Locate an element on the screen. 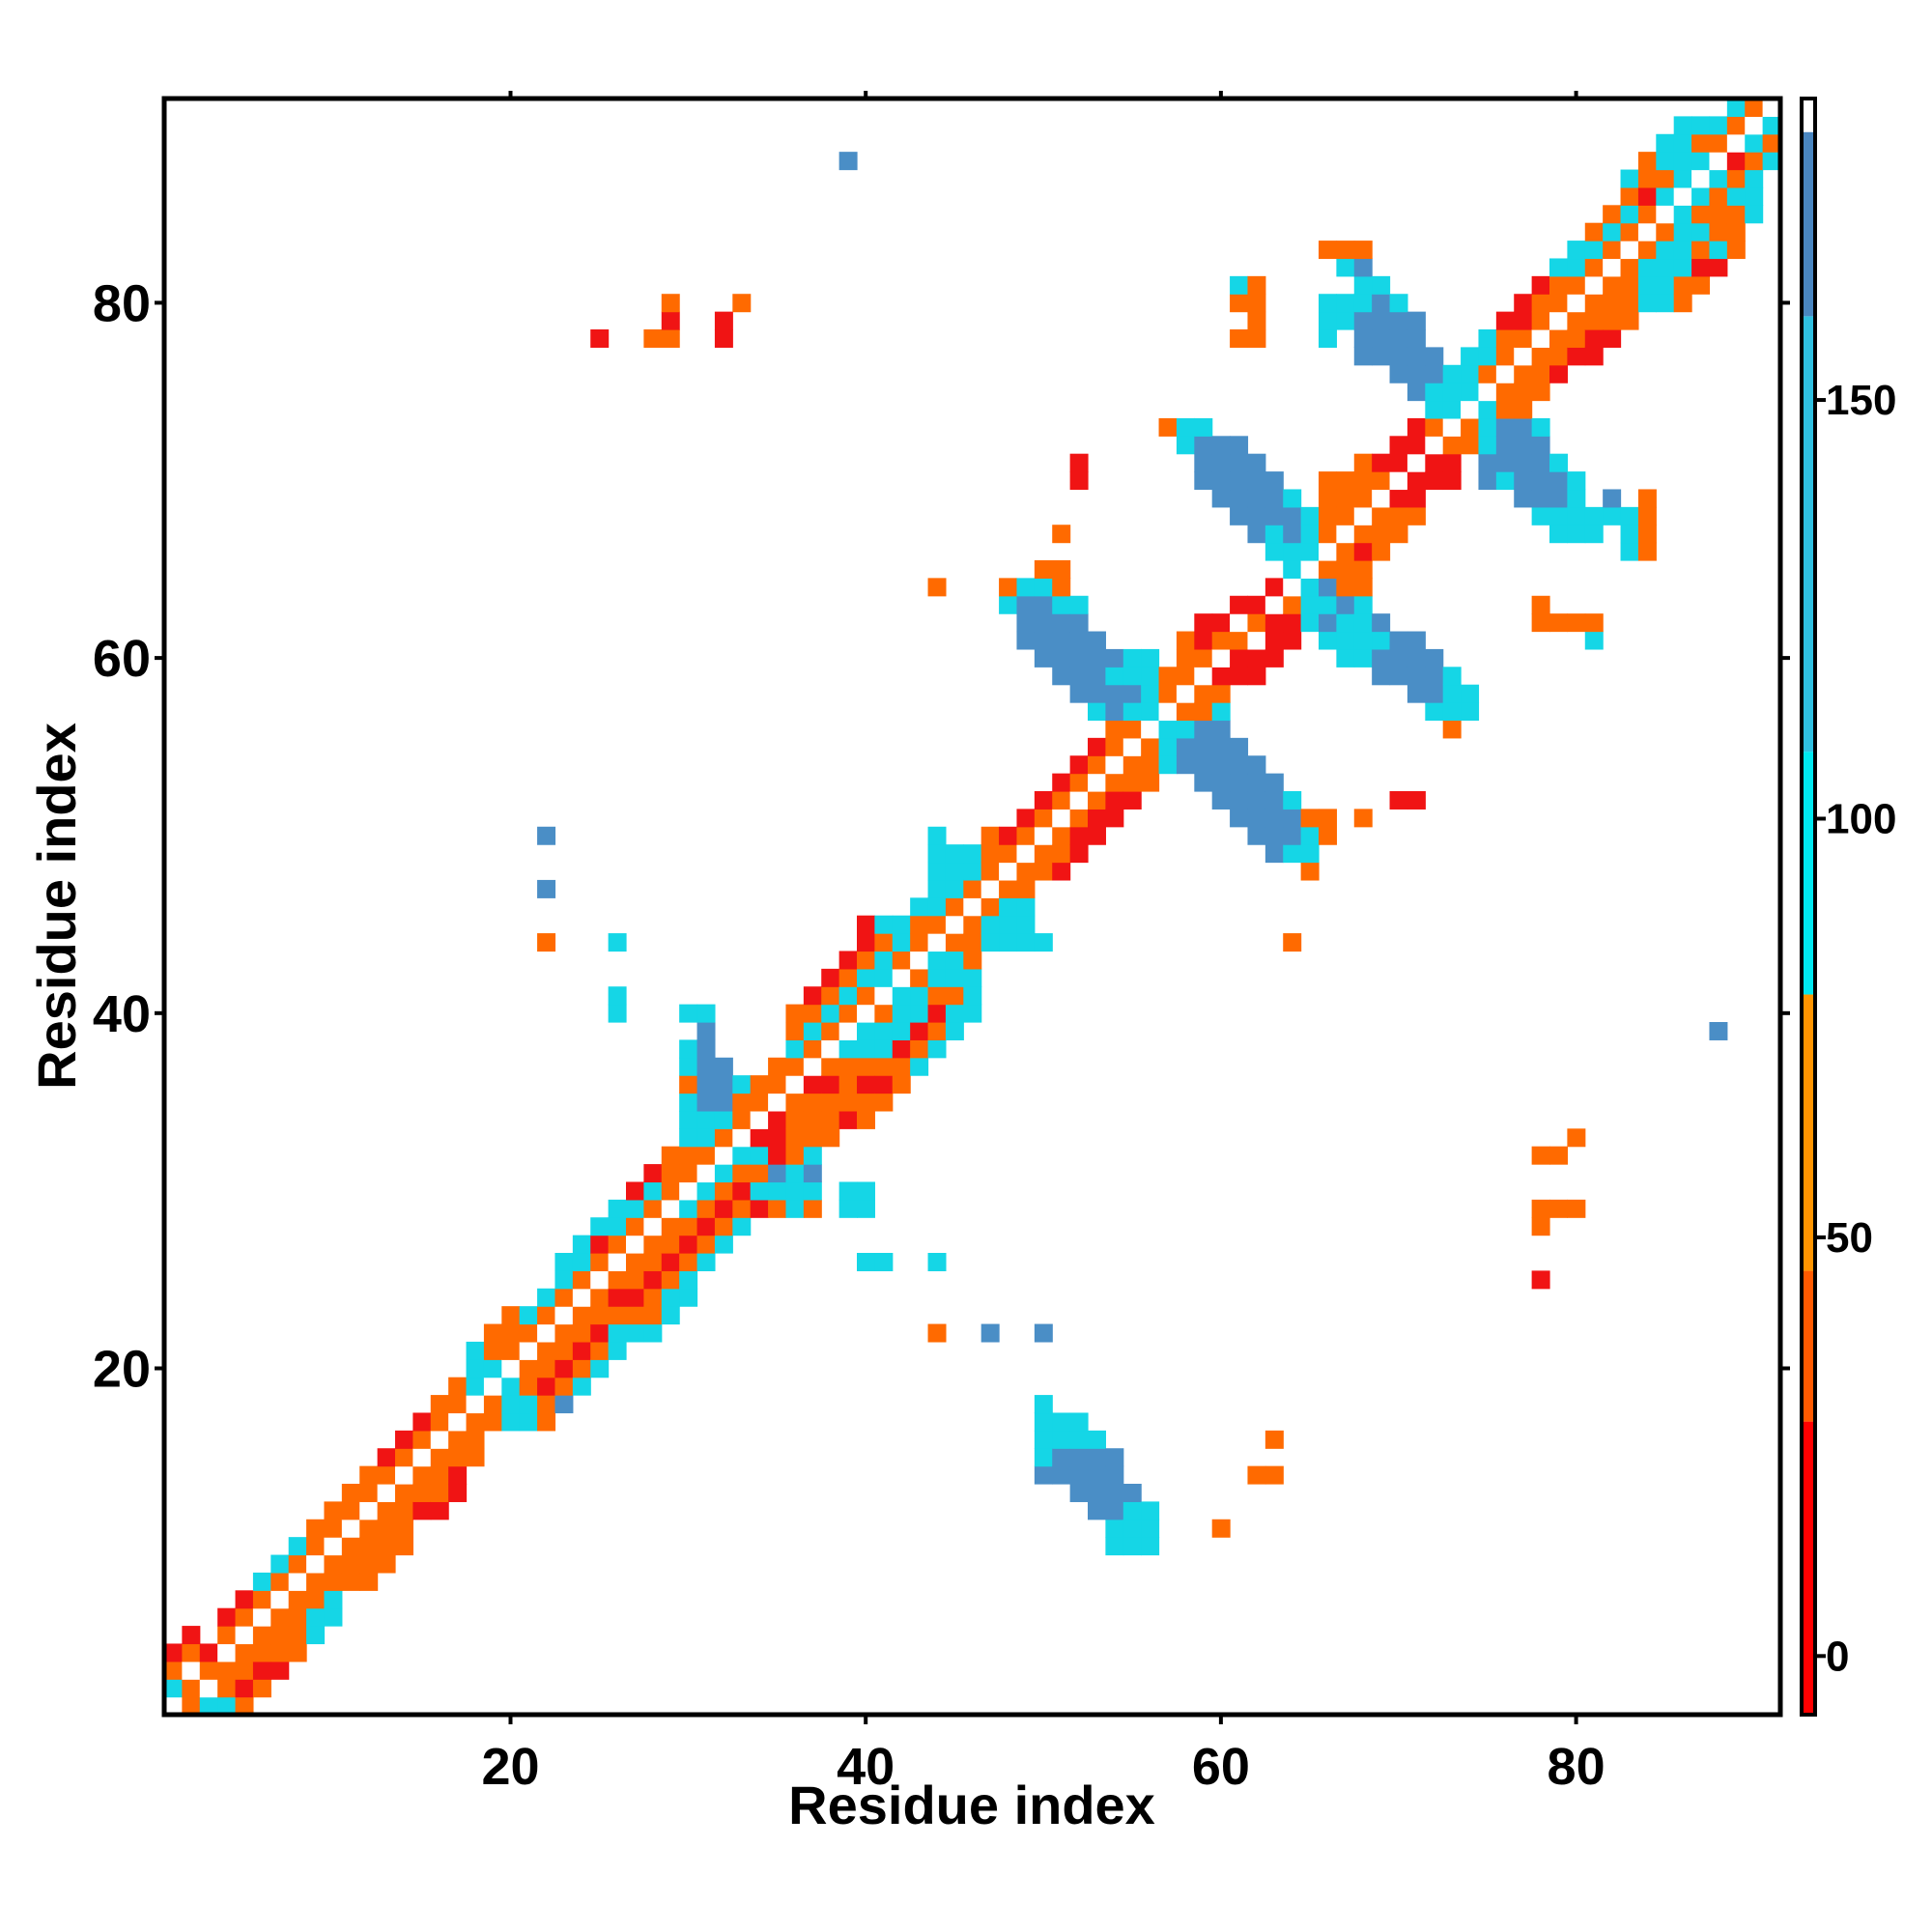  y-tick-label: 60 is located at coordinates (122, 659).